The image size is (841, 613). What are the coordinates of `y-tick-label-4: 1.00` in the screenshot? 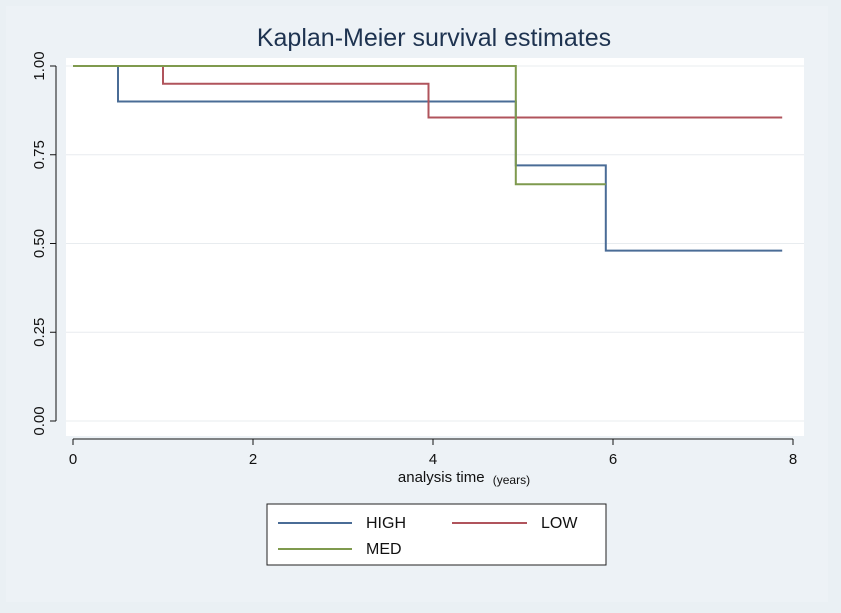 It's located at (39, 65).